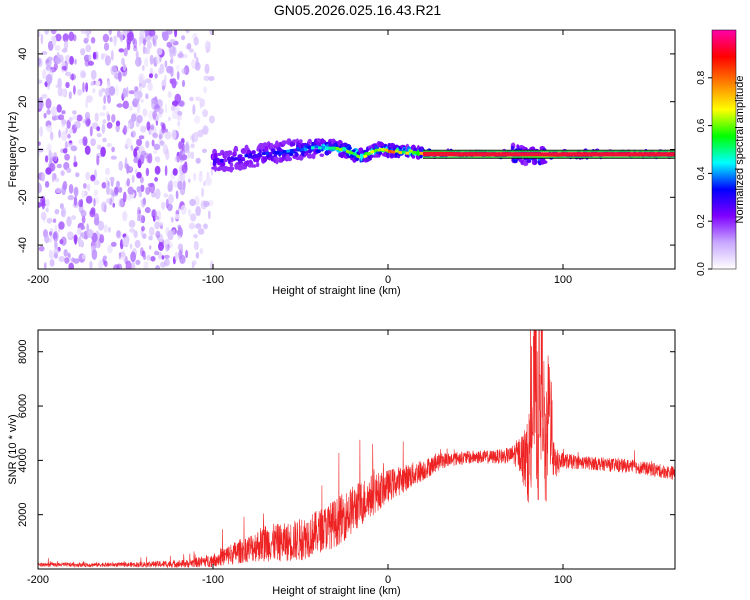  Describe the element at coordinates (336, 291) in the screenshot. I see `spectrogram-x-label: Height of straight line (km)` at that location.